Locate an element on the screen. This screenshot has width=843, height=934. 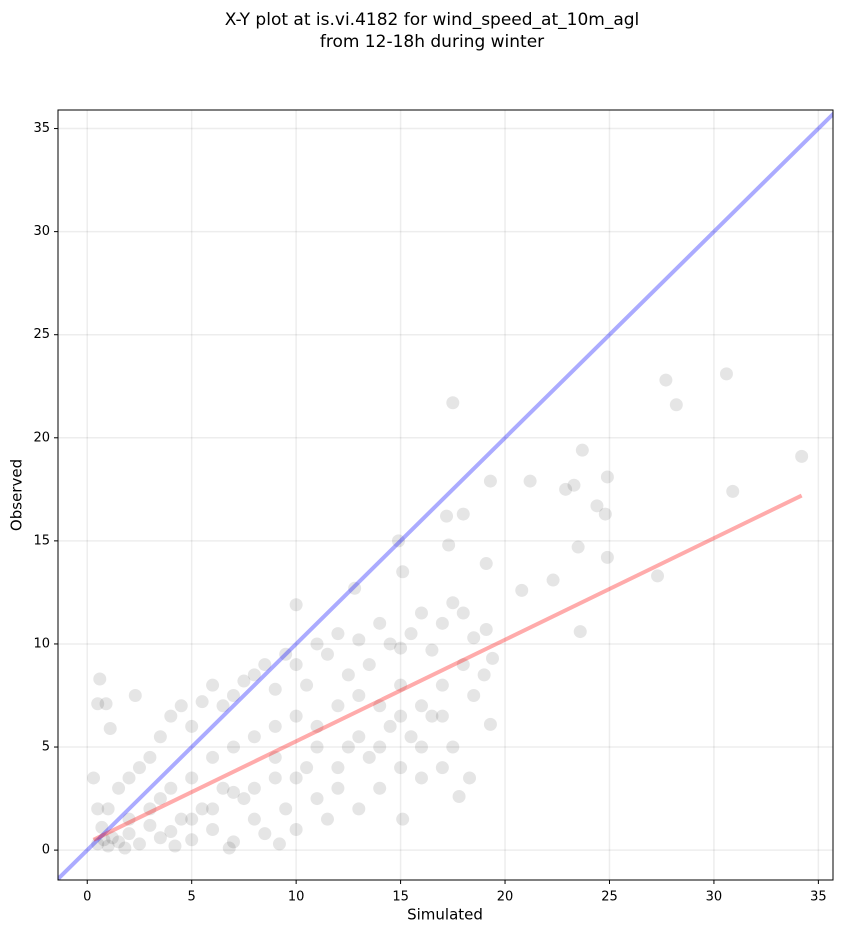
x-tick-label: 15 is located at coordinates (400, 897).